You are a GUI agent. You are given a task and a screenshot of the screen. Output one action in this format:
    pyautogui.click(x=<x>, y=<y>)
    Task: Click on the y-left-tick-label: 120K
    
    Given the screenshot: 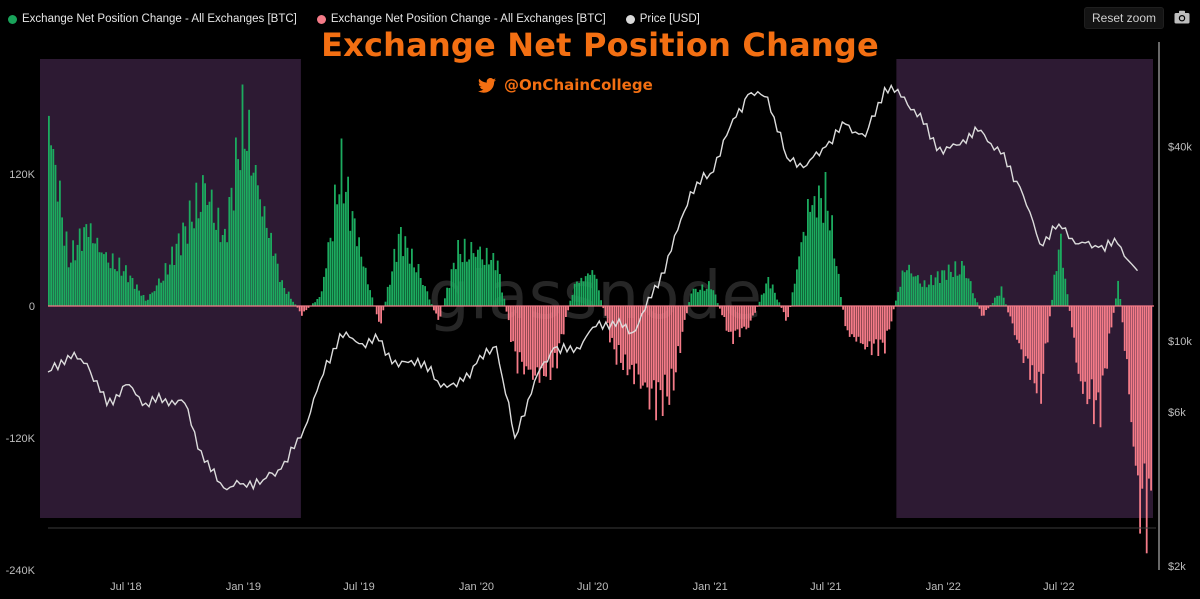 What is the action you would take?
    pyautogui.click(x=22, y=175)
    